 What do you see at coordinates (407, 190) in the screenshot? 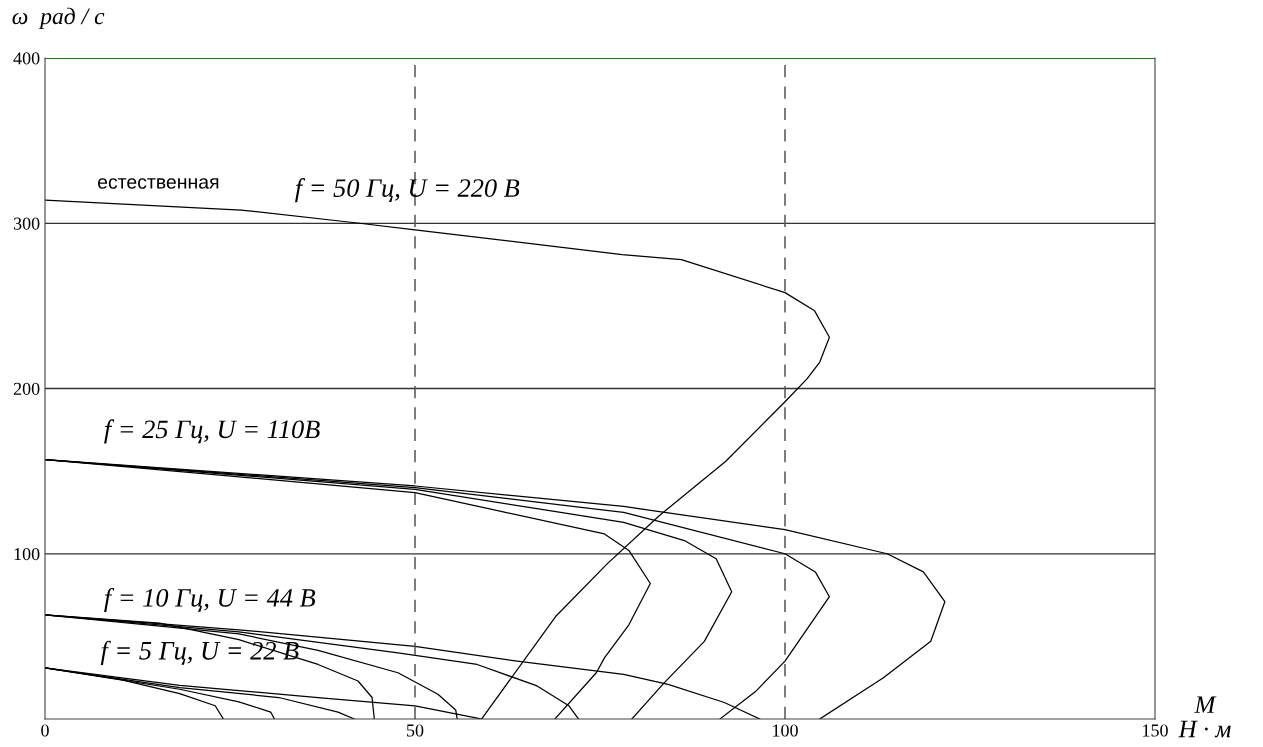
I see `annotation: f = 50 Гц, U = 220 В` at bounding box center [407, 190].